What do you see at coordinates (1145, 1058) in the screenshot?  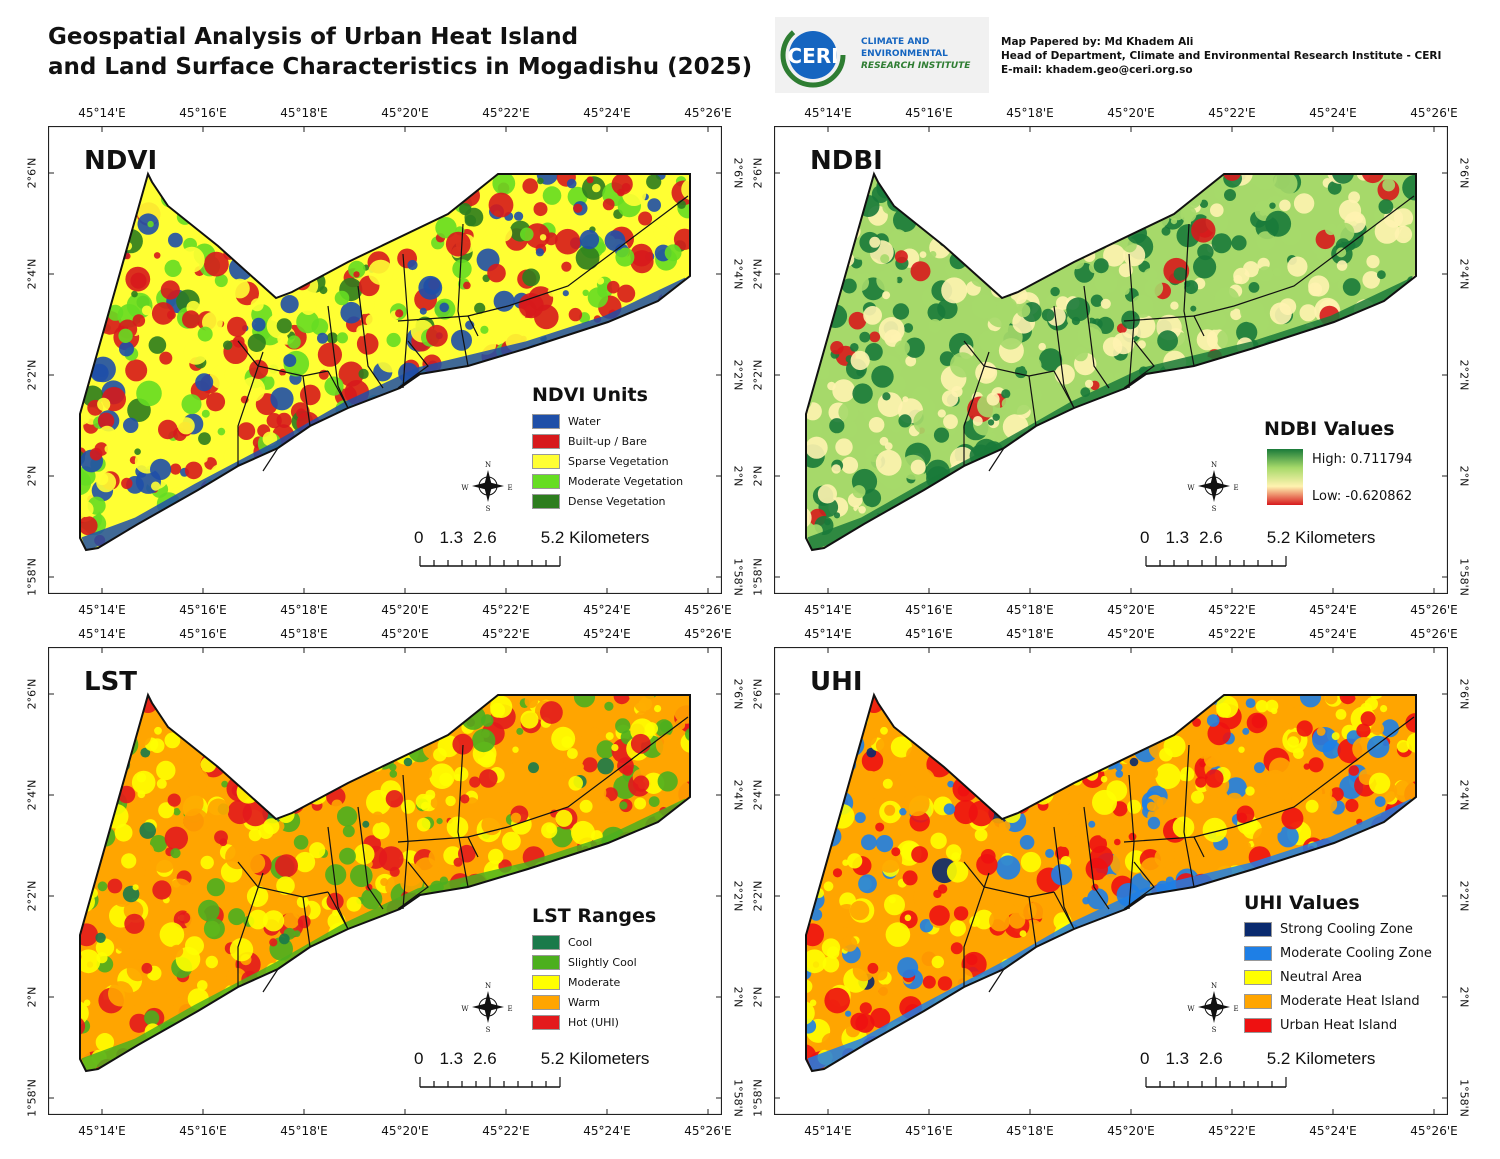 I see `scale-label-0: 0` at bounding box center [1145, 1058].